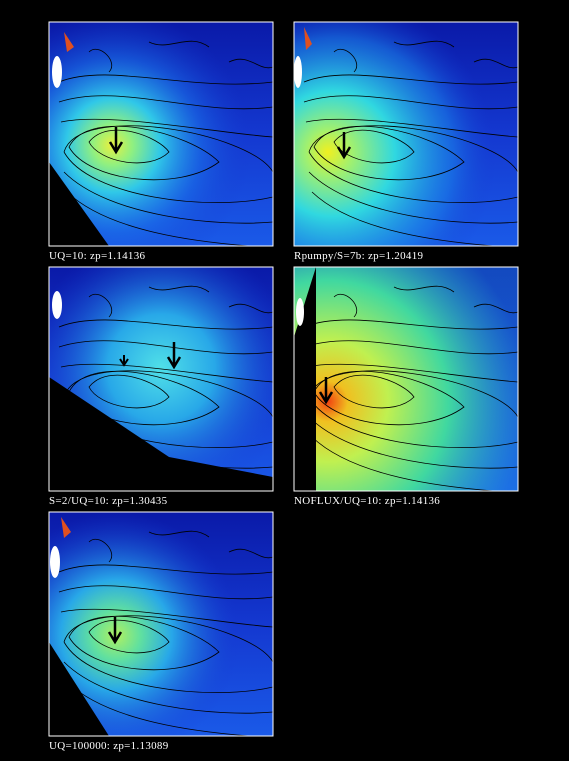 This screenshot has width=569, height=761. I want to click on caption: Rpumpy/S=7b: zp=1.20419, so click(359, 256).